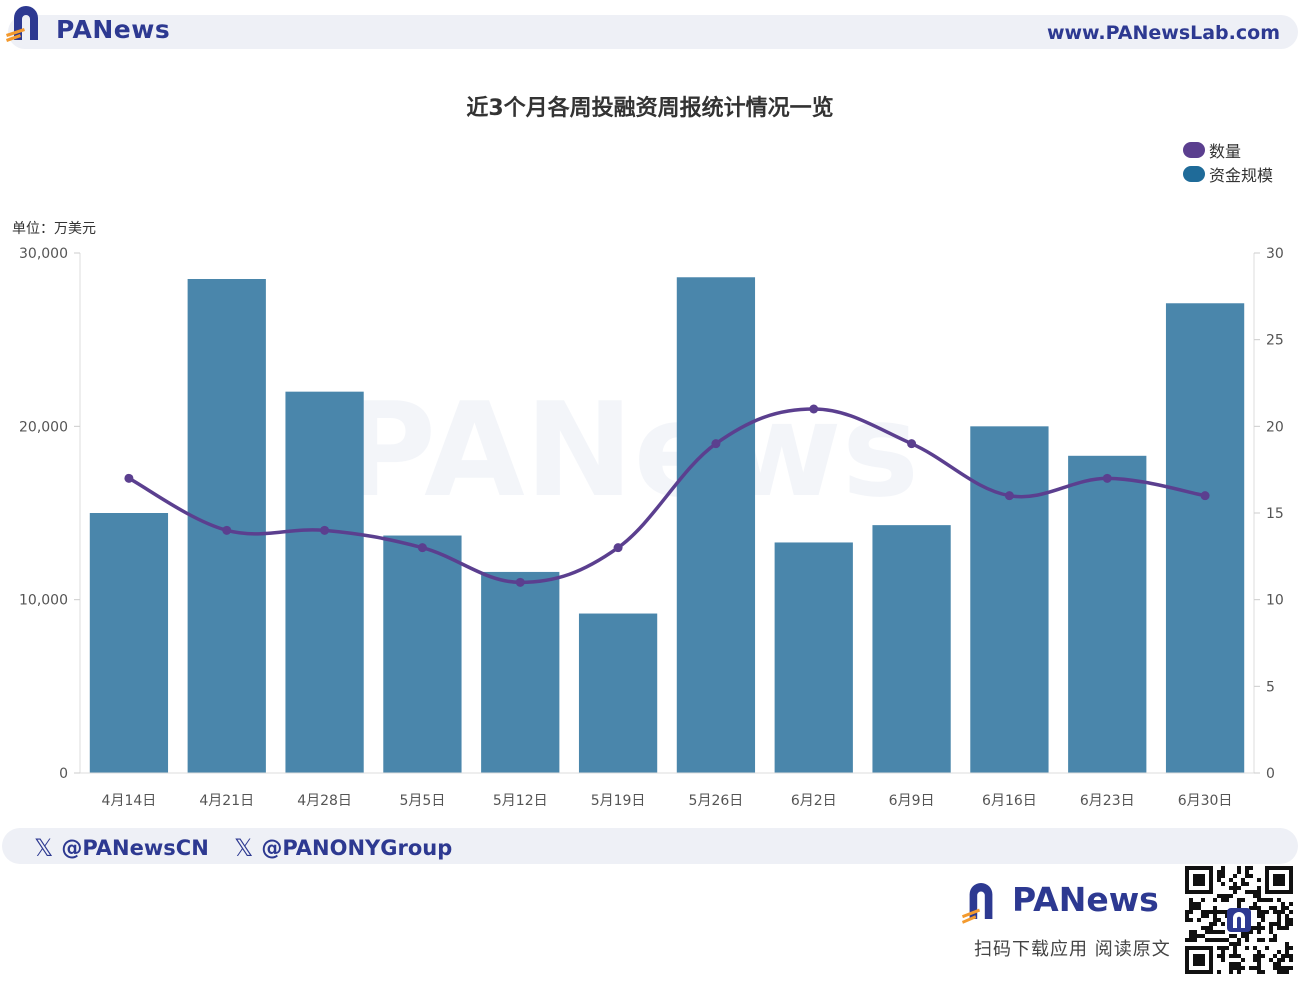  Describe the element at coordinates (1239, 920) in the screenshot. I see `qr-code-icon` at that location.